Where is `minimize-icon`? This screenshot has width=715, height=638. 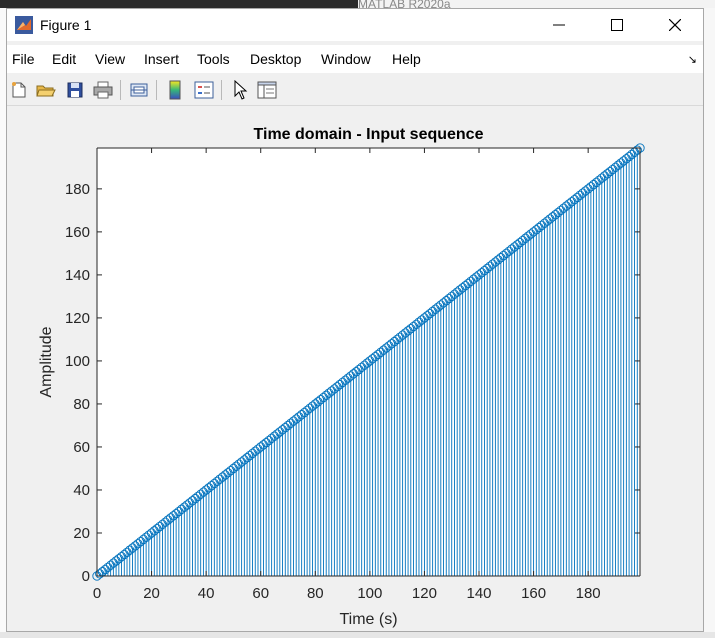 minimize-icon is located at coordinates (559, 25).